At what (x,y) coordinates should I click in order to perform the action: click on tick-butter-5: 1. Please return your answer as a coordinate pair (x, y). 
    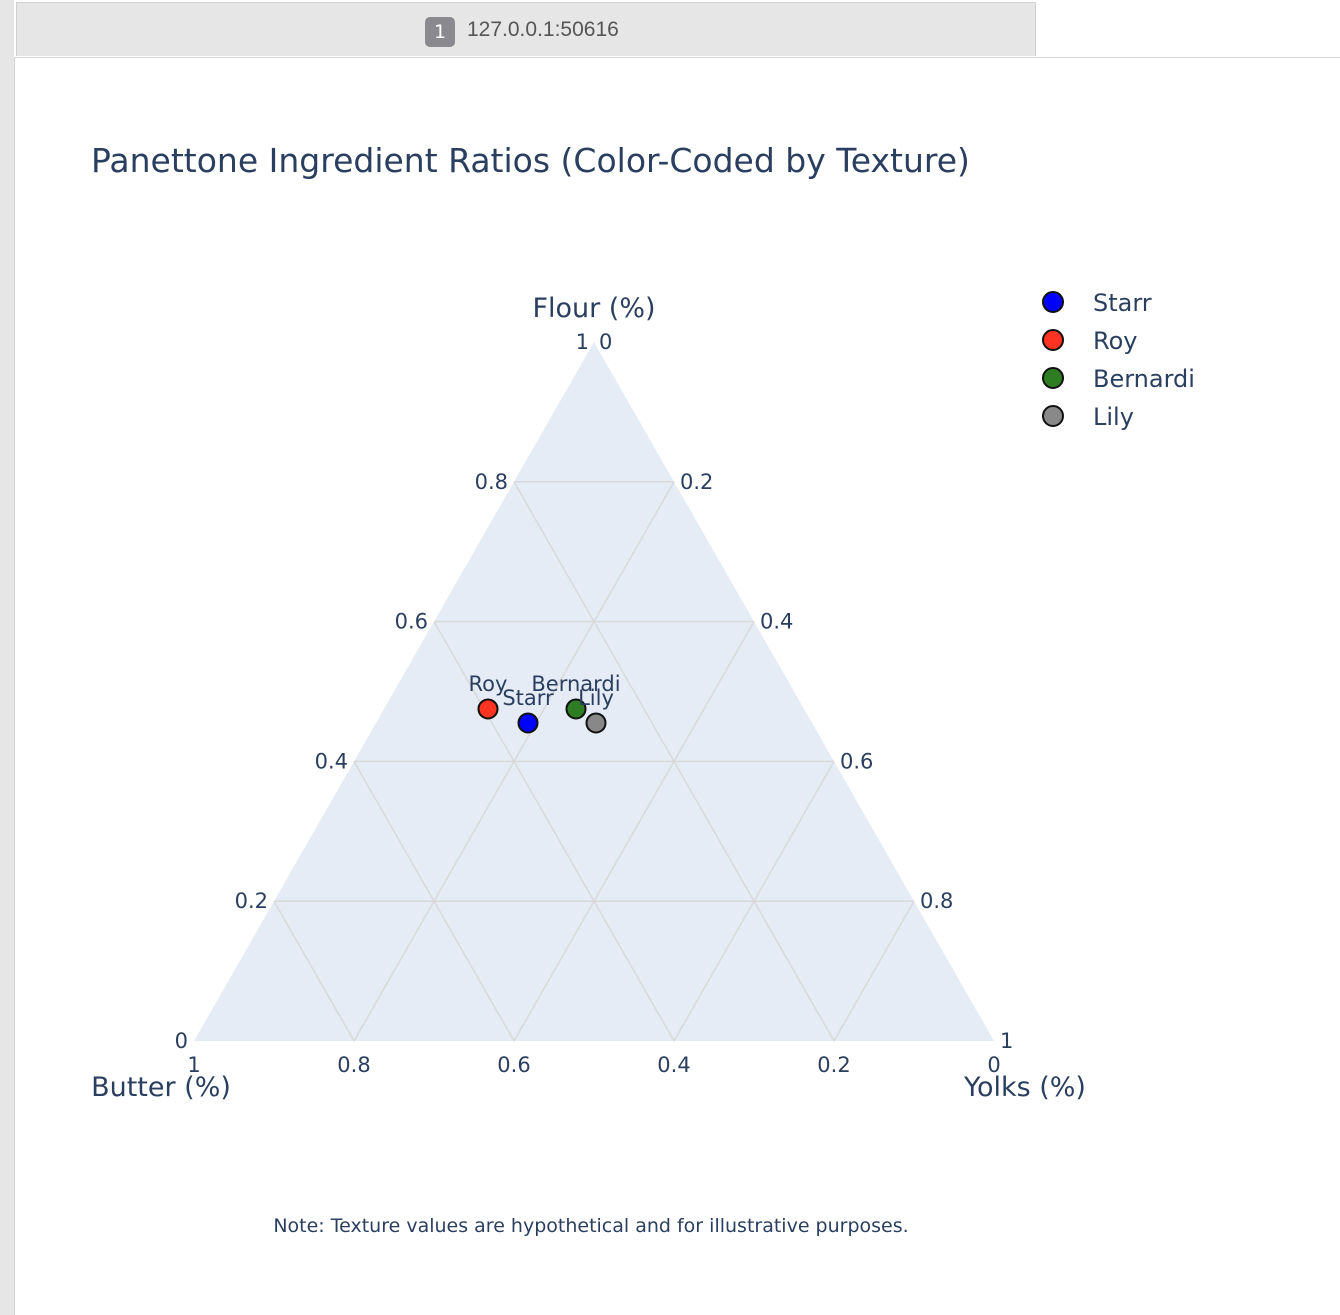
    Looking at the image, I should click on (193, 1065).